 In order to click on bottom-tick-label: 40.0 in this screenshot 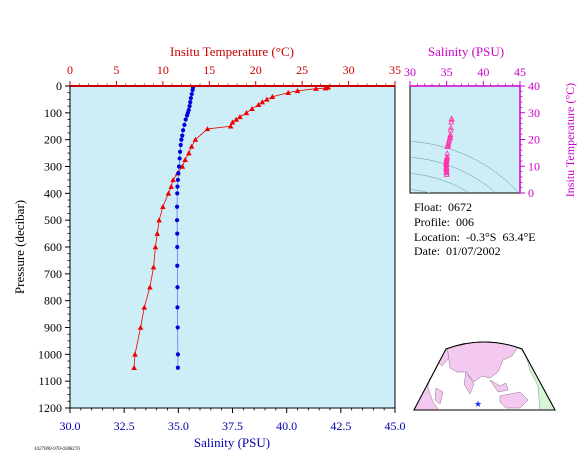, I will do `click(286, 426)`.